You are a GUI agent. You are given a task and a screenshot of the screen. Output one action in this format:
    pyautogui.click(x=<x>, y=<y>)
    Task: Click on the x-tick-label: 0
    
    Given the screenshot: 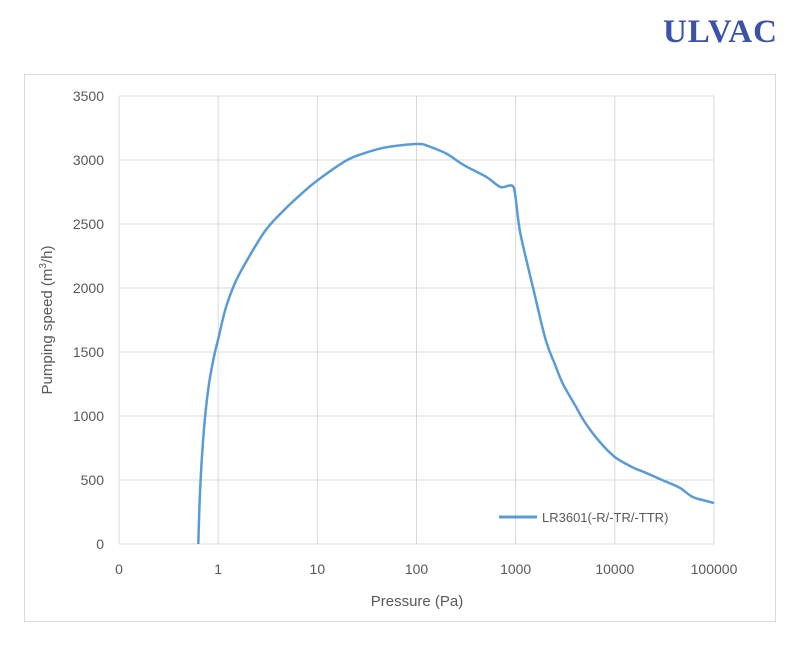 What is the action you would take?
    pyautogui.click(x=119, y=569)
    